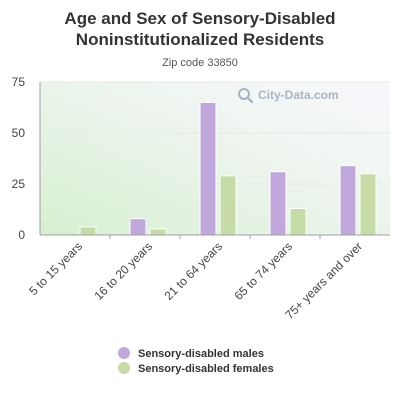  Describe the element at coordinates (263, 271) in the screenshot. I see `x-tick-label: 65 to 74 years` at that location.